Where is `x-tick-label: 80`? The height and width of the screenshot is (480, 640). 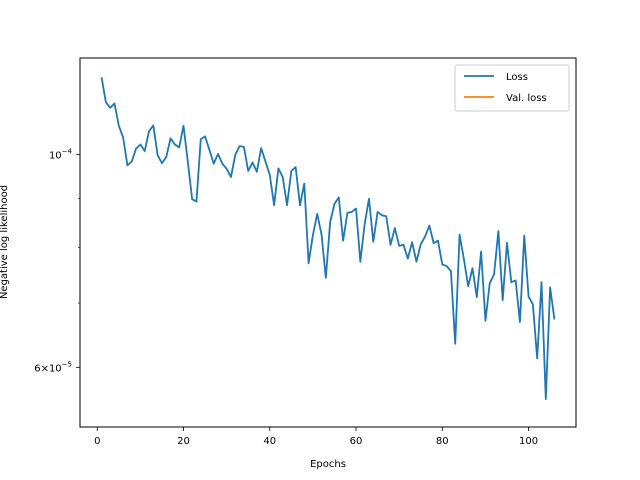 x-tick-label: 80 is located at coordinates (442, 441).